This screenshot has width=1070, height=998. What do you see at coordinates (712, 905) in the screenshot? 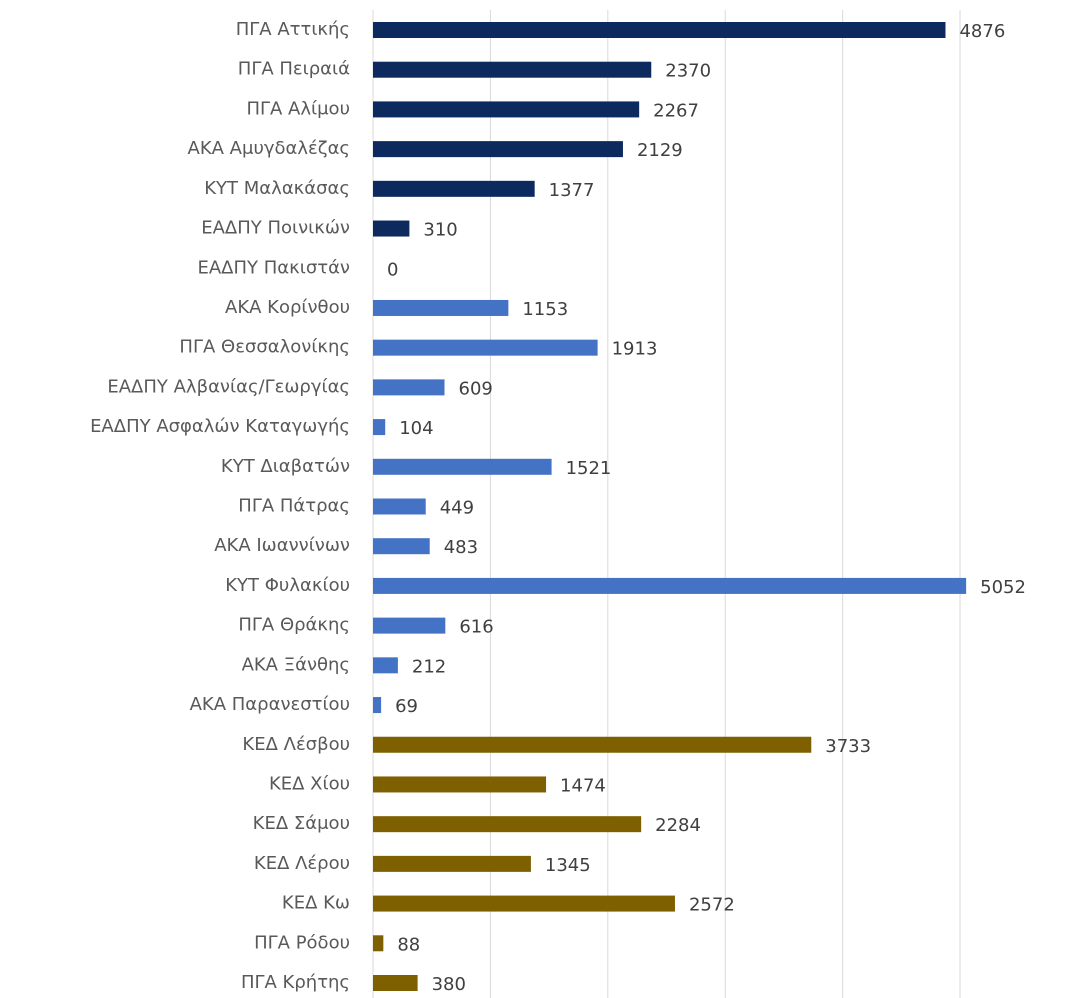
I see `value-label: 2572` at bounding box center [712, 905].